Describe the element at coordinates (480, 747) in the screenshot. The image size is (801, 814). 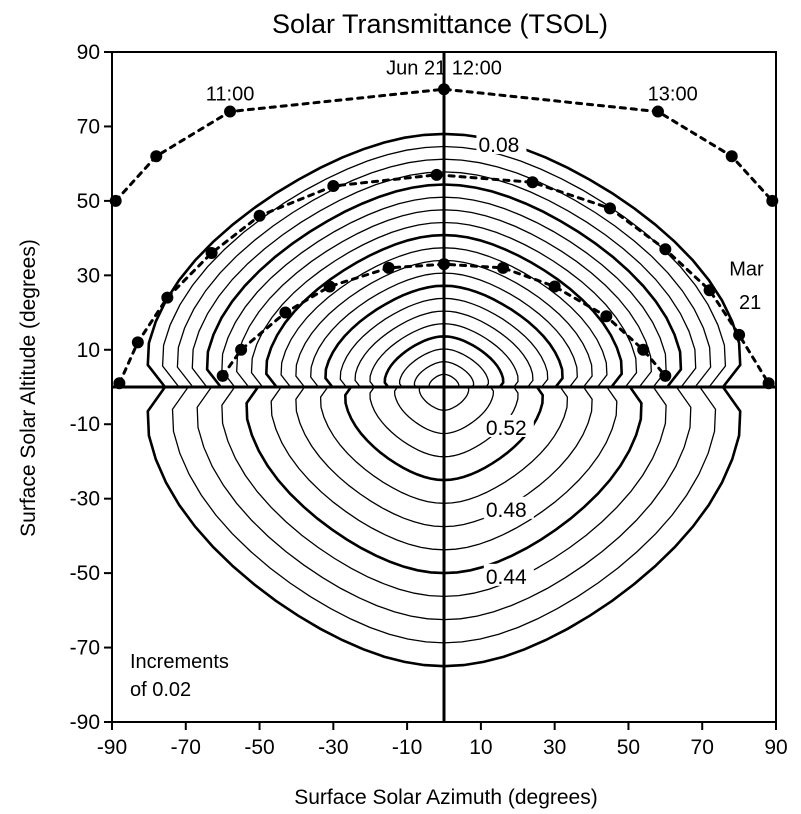
I see `x-tick-label: 10` at that location.